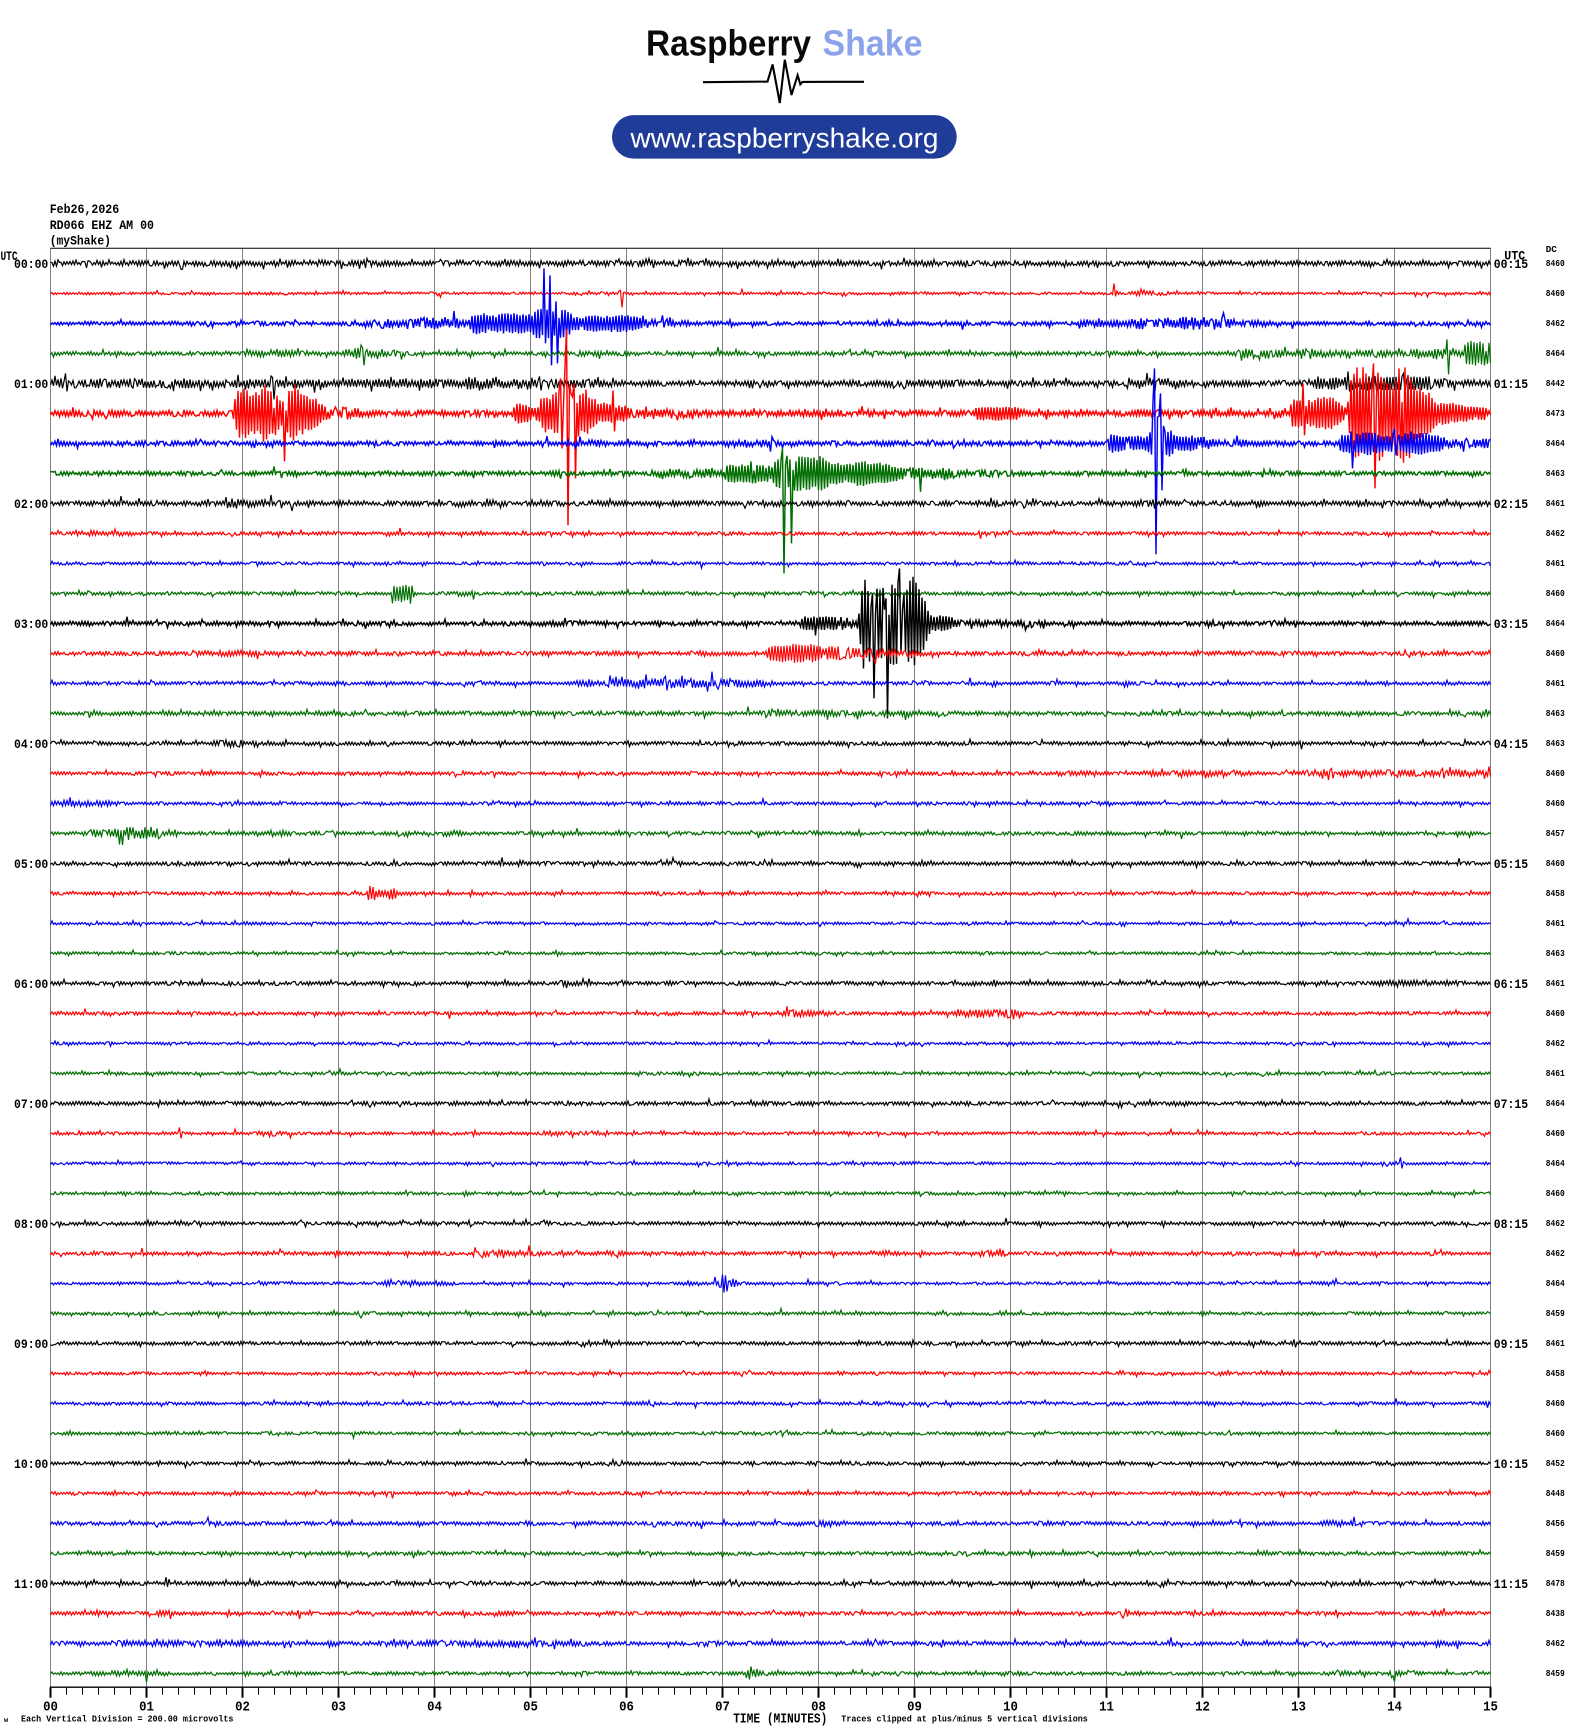 Image resolution: width=1570 pixels, height=1732 pixels. Describe the element at coordinates (31, 1584) in the screenshot. I see `svg-text: 11:00` at that location.